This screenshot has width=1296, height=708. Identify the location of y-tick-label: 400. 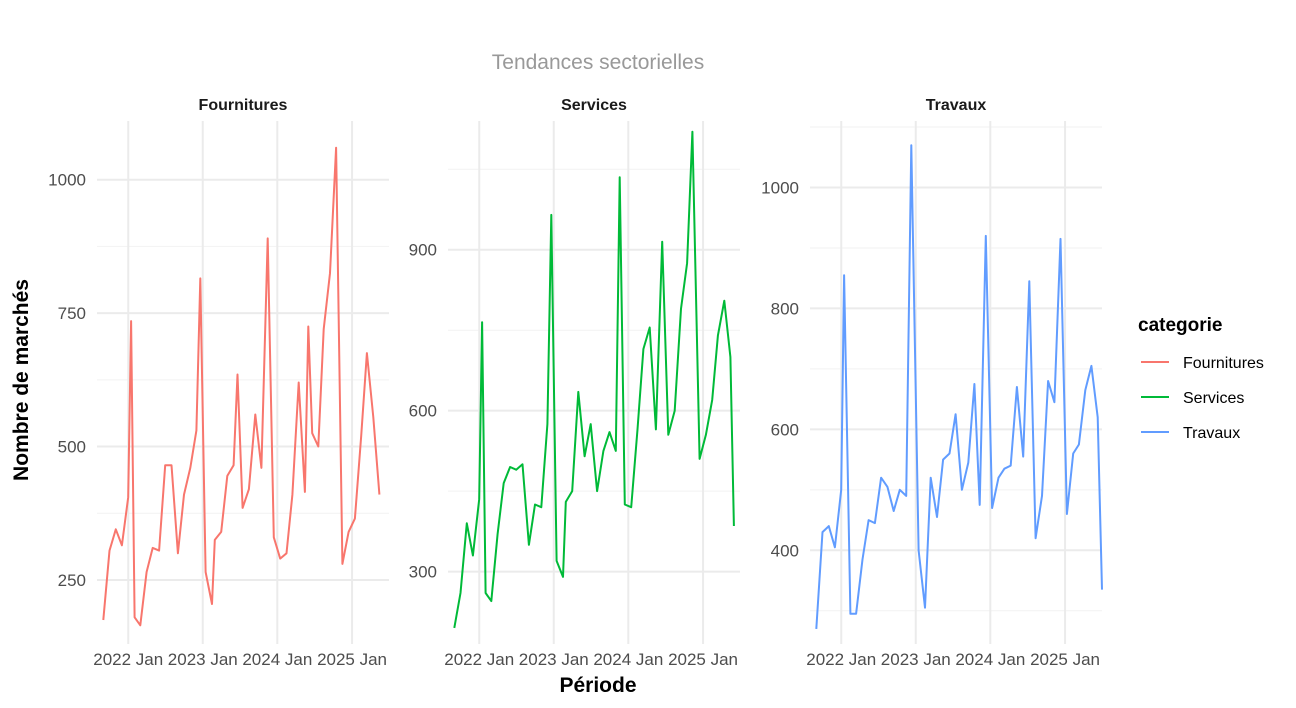
(785, 550).